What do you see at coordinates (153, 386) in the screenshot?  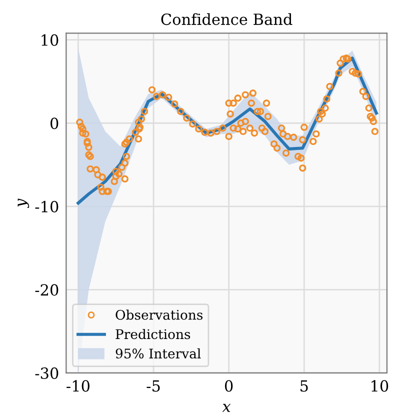 I see `x-tick-label: -5` at bounding box center [153, 386].